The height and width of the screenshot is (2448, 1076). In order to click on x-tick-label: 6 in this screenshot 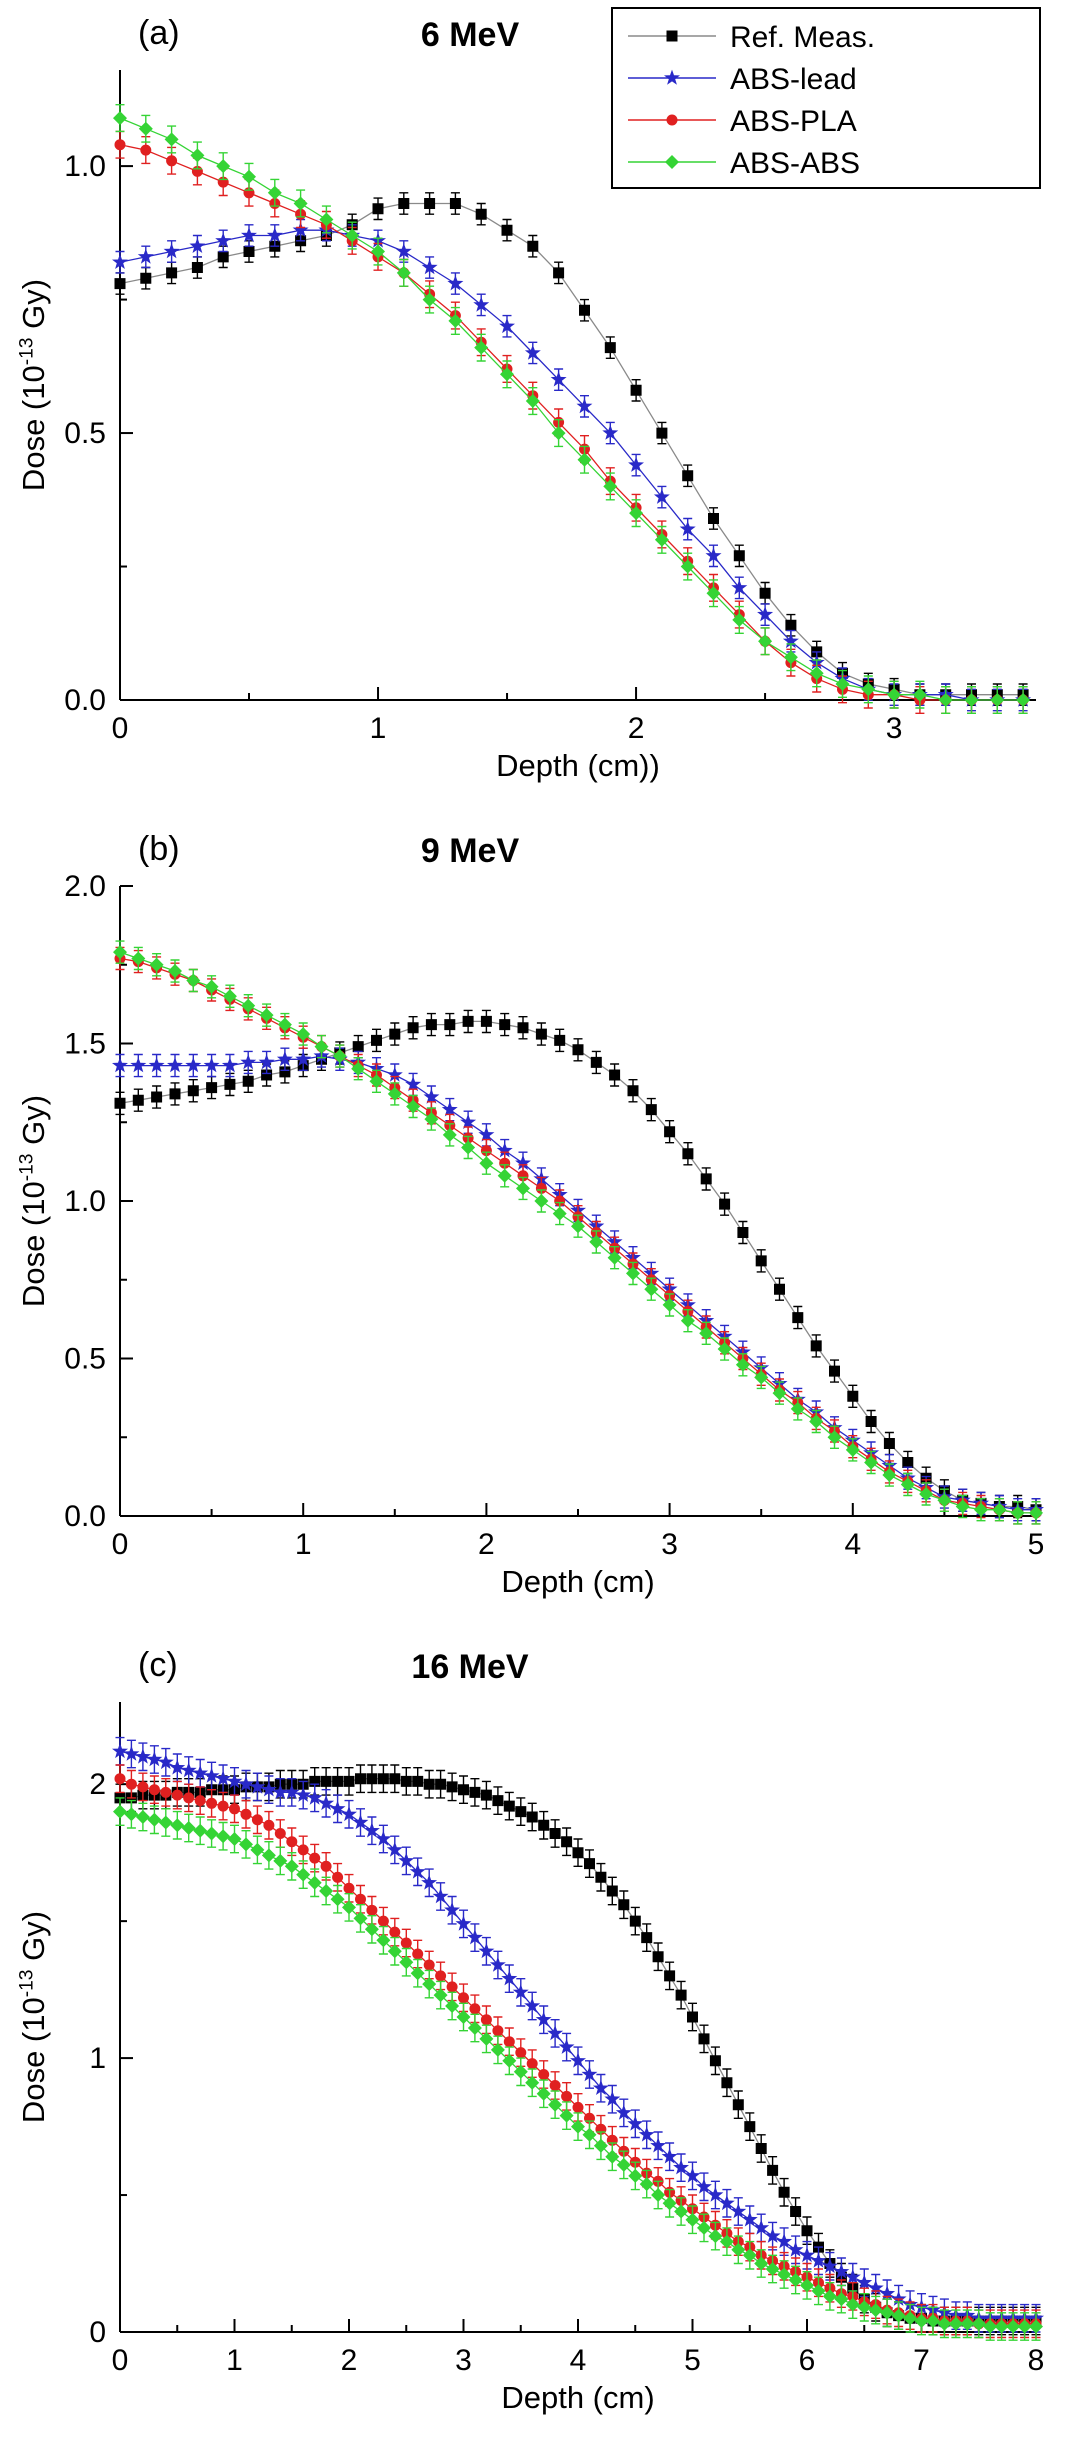, I will do `click(807, 2360)`.